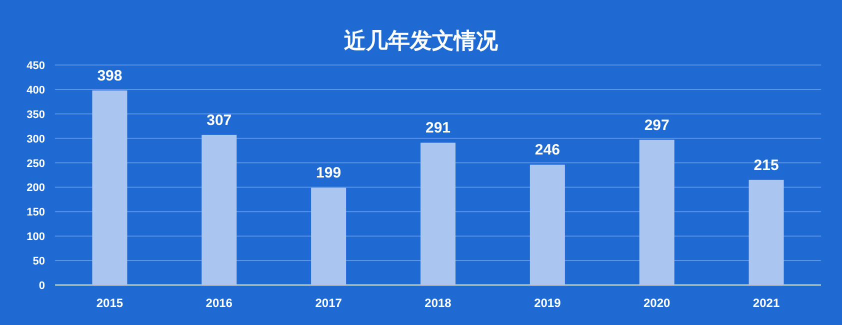 The image size is (842, 325). What do you see at coordinates (35, 164) in the screenshot?
I see `y-tick-label: 250` at bounding box center [35, 164].